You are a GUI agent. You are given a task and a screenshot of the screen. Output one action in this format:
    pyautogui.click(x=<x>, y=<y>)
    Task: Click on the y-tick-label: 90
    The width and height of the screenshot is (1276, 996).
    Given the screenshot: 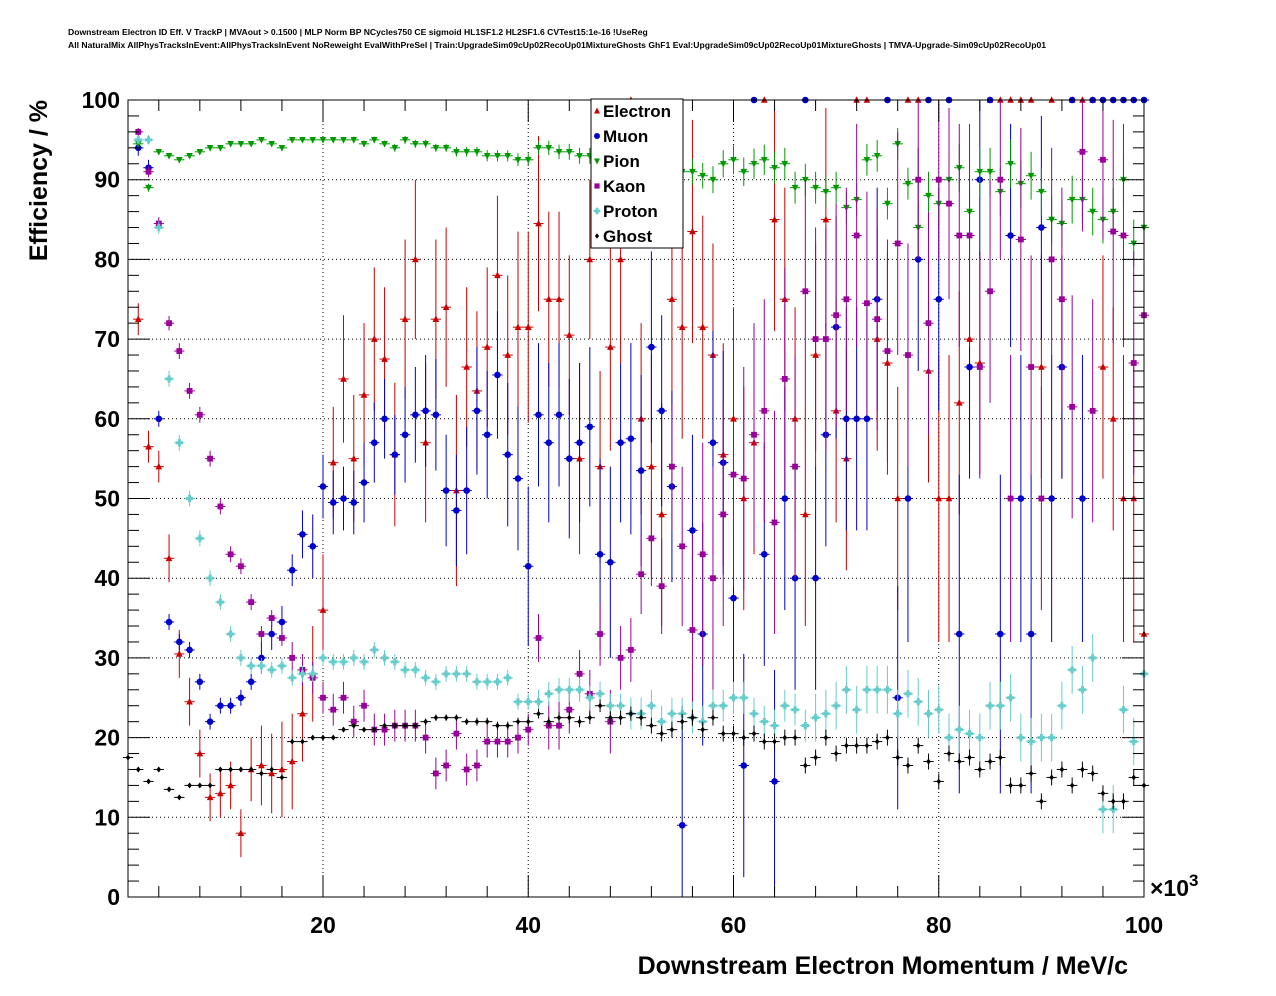 What is the action you would take?
    pyautogui.click(x=107, y=180)
    